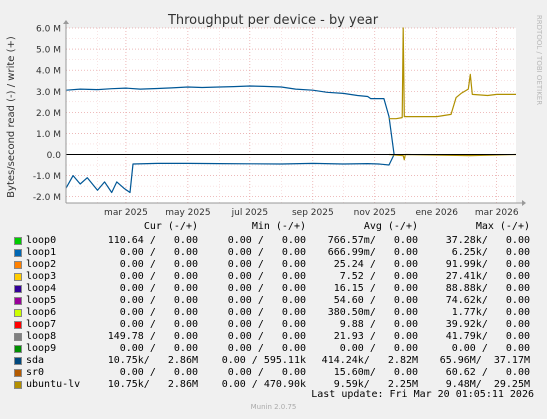  I want to click on legend-avg: 21.93 / 0.00, so click(375, 336).